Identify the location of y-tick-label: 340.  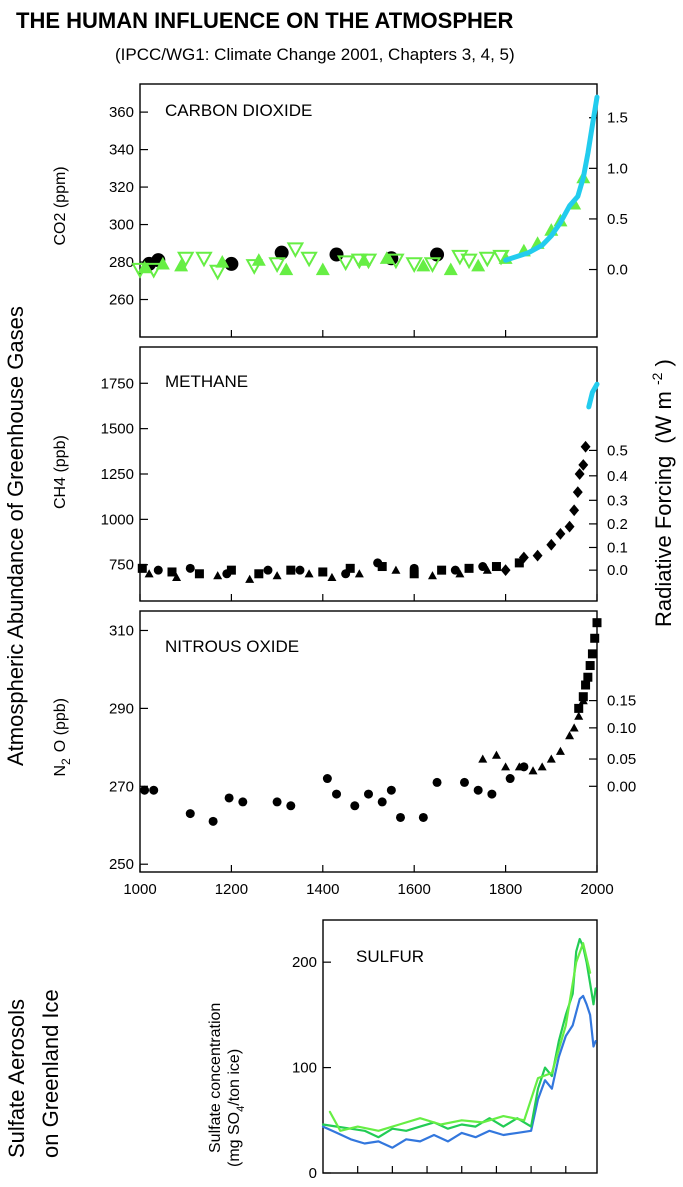
(121, 150).